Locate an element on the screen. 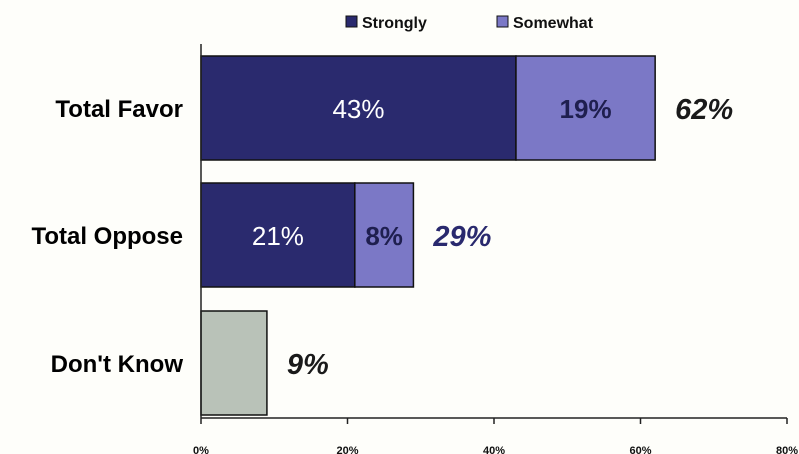  data-label: 43% is located at coordinates (358, 109).